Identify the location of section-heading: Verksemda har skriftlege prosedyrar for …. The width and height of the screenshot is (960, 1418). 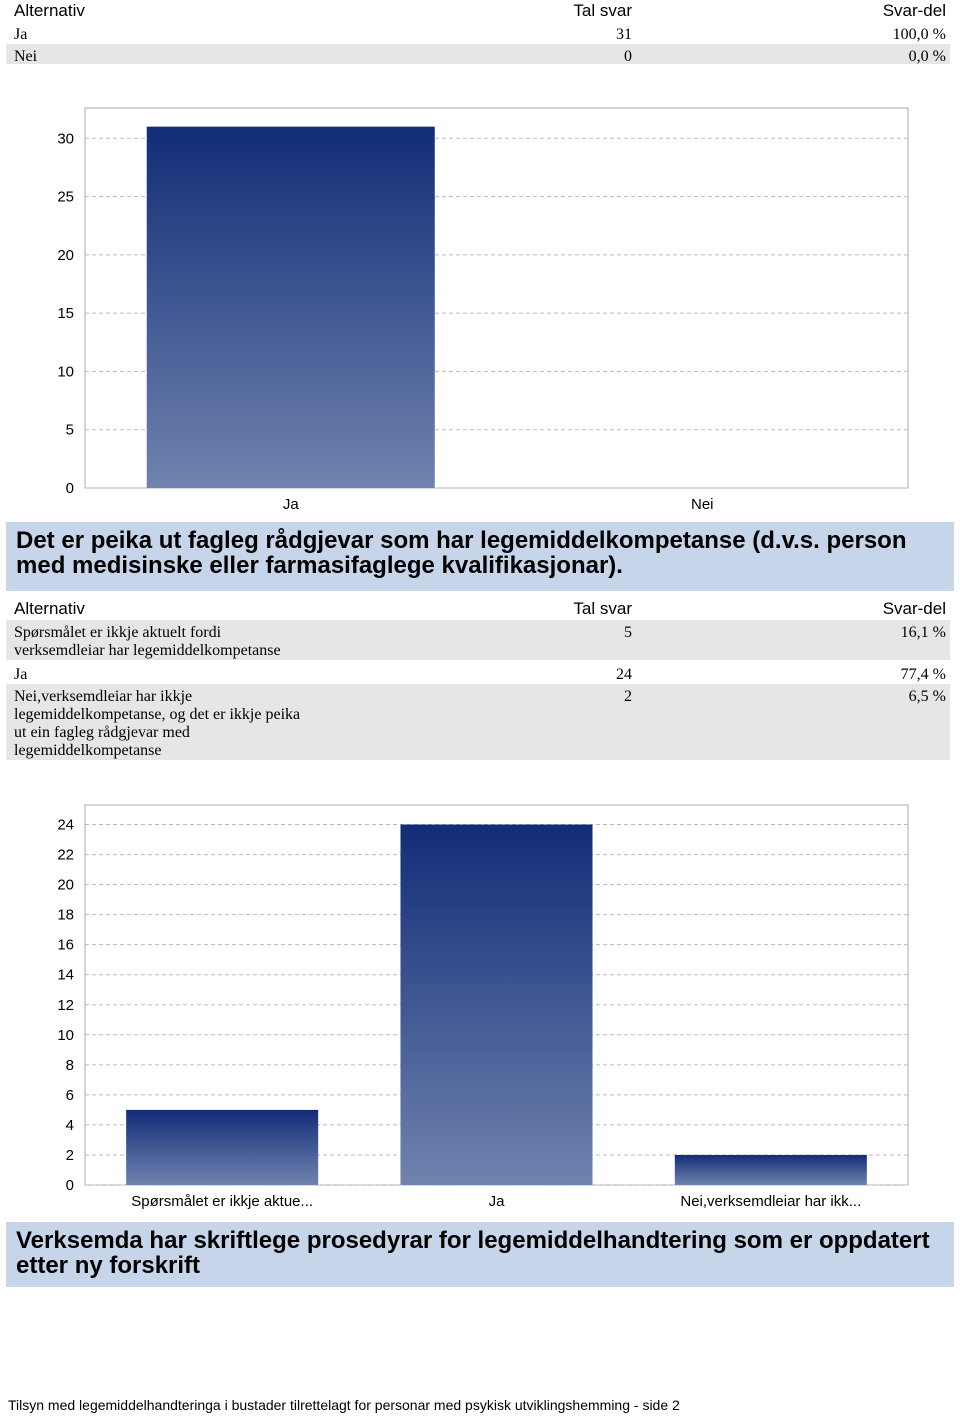
(480, 1254).